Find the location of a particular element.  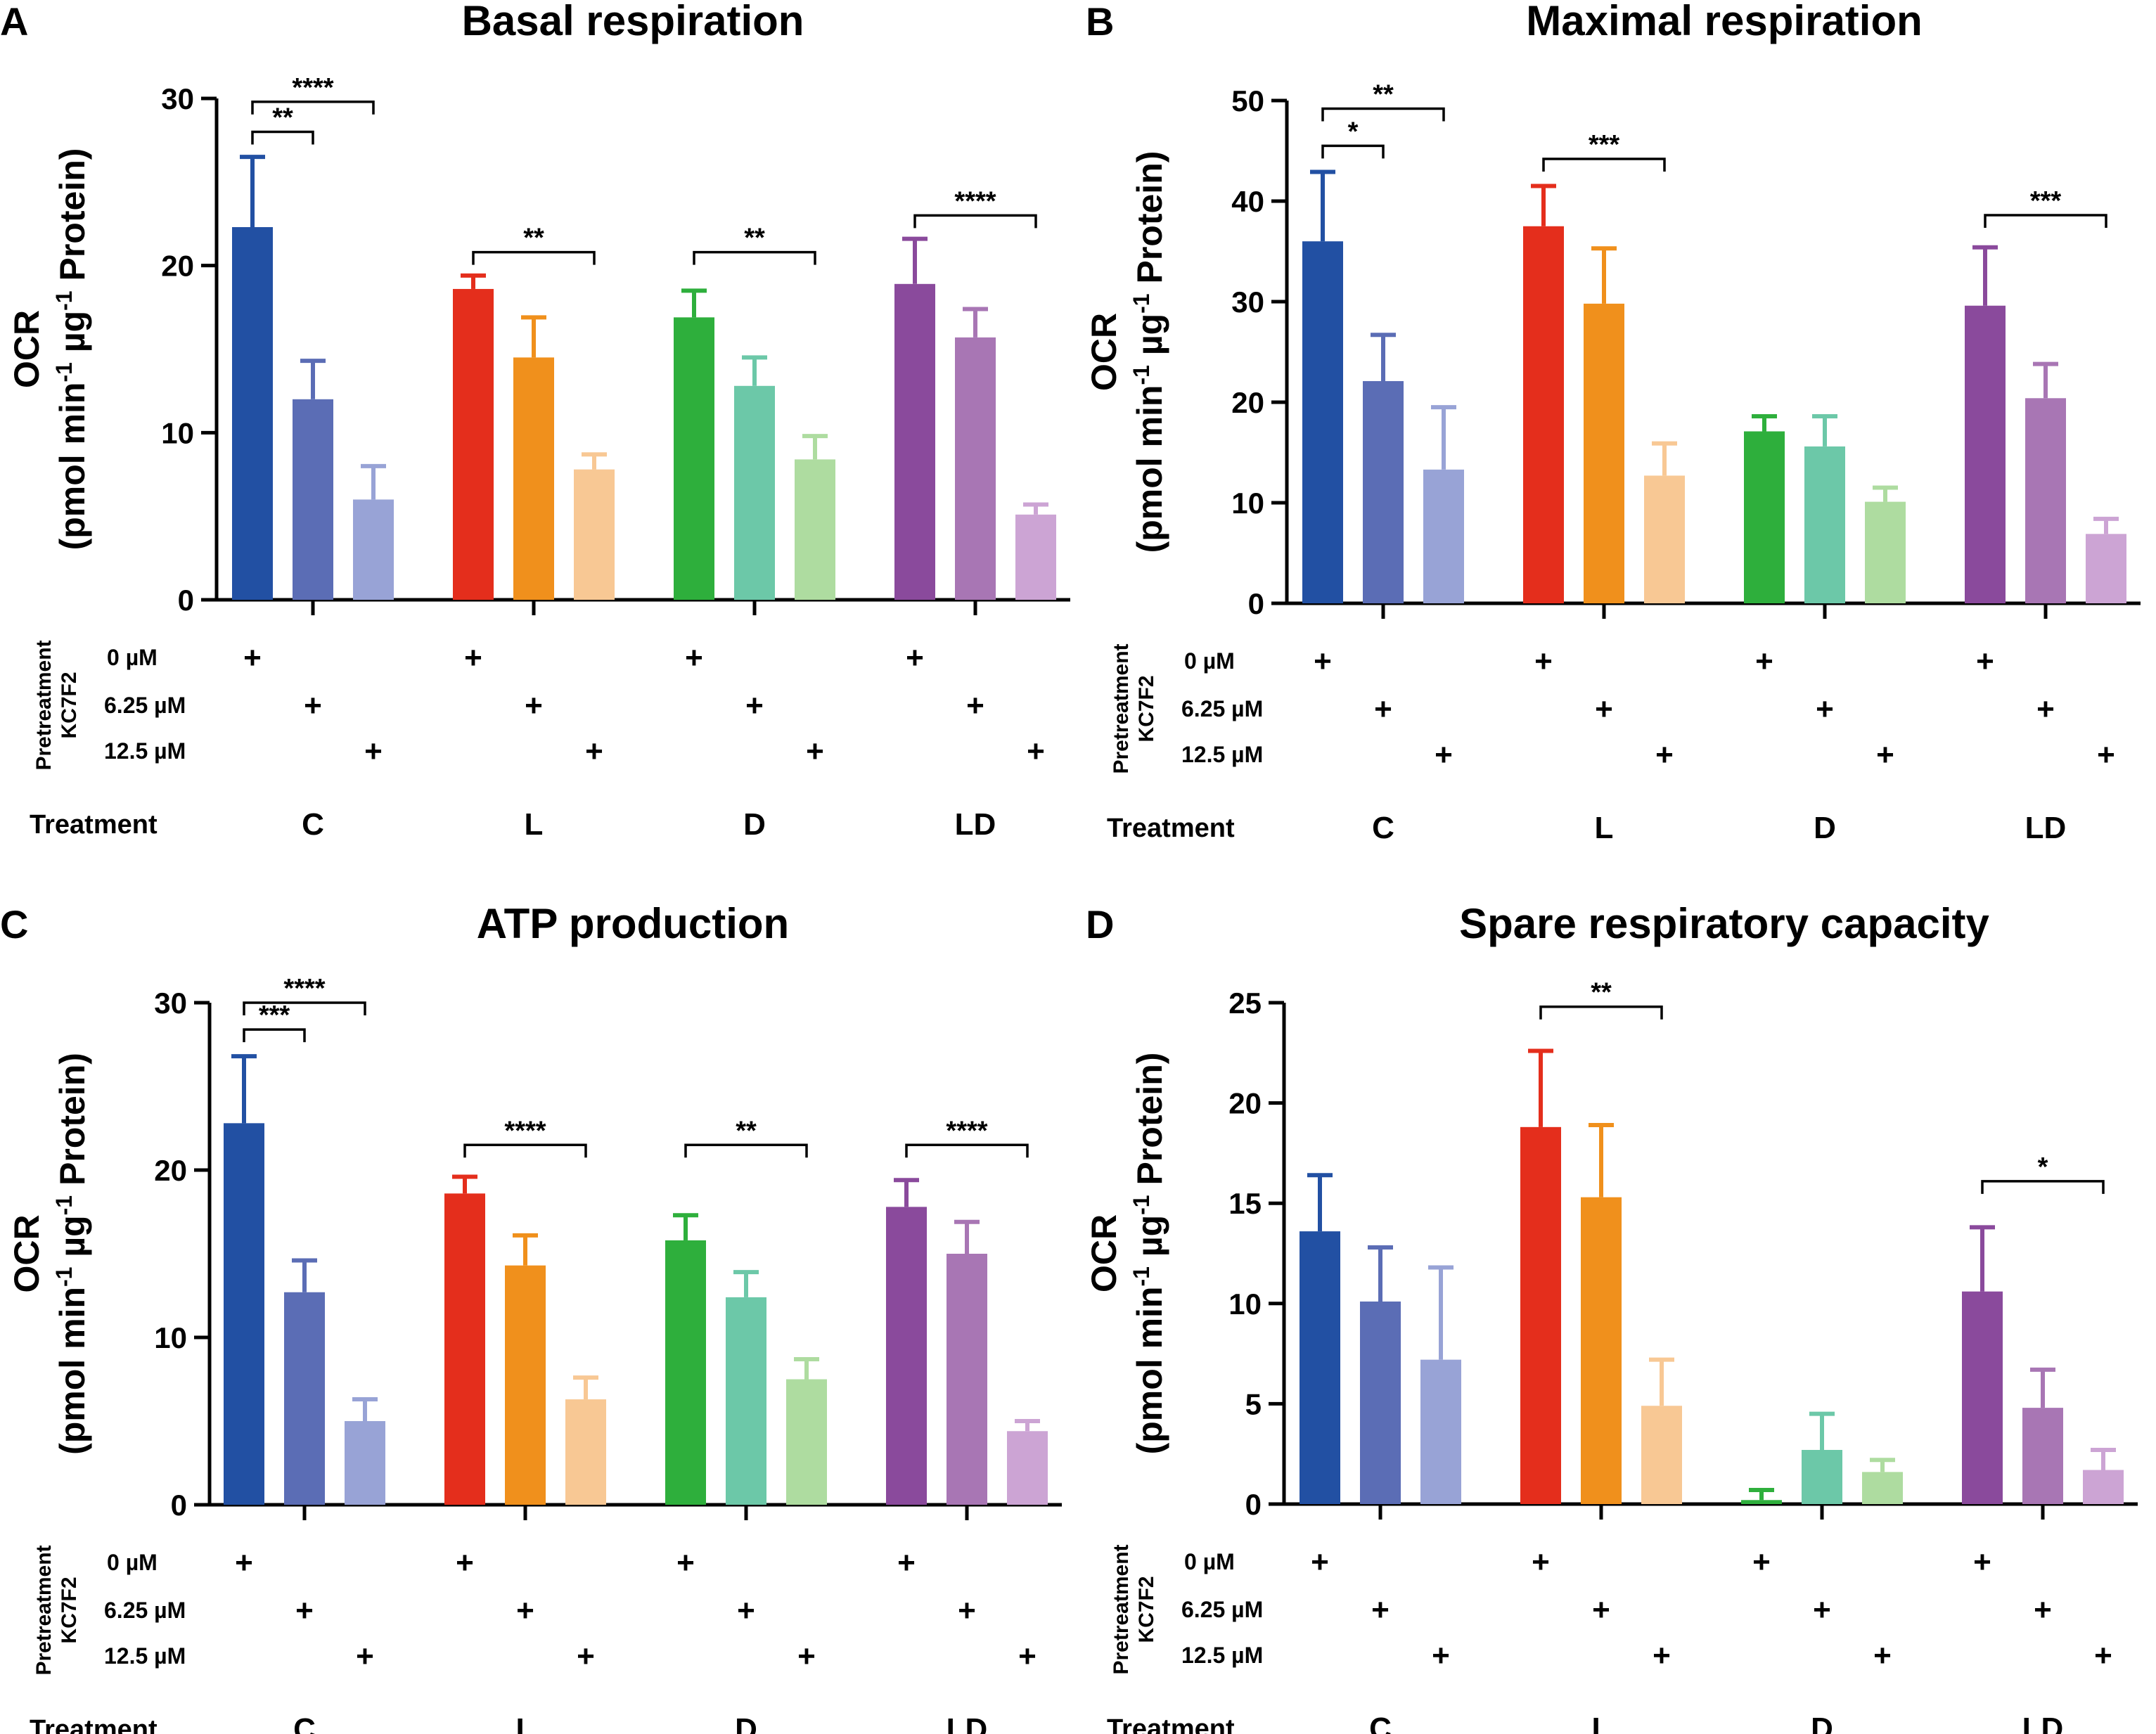

dose-label: 12.5 µM is located at coordinates (145, 751).